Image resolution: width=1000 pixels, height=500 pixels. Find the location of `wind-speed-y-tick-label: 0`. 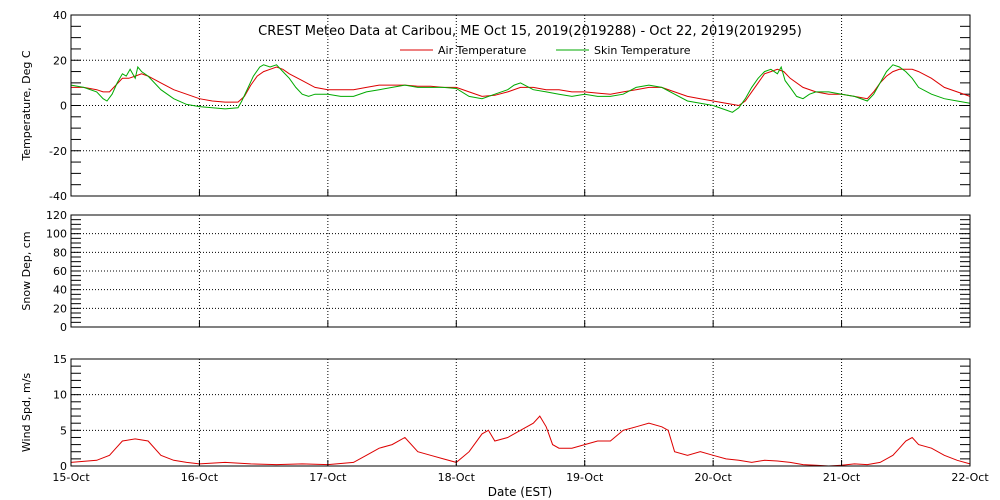

wind-speed-y-tick-label: 0 is located at coordinates (63, 466).